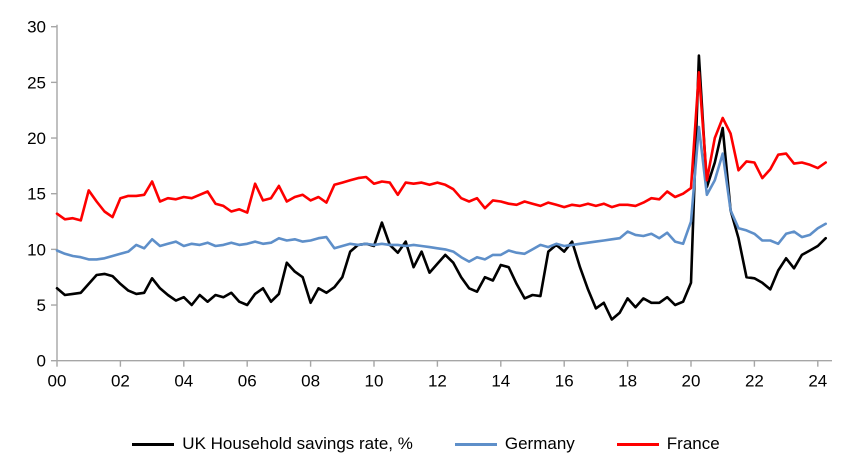 Image resolution: width=852 pixels, height=476 pixels. I want to click on x-axis-tick-label: 04, so click(183, 381).